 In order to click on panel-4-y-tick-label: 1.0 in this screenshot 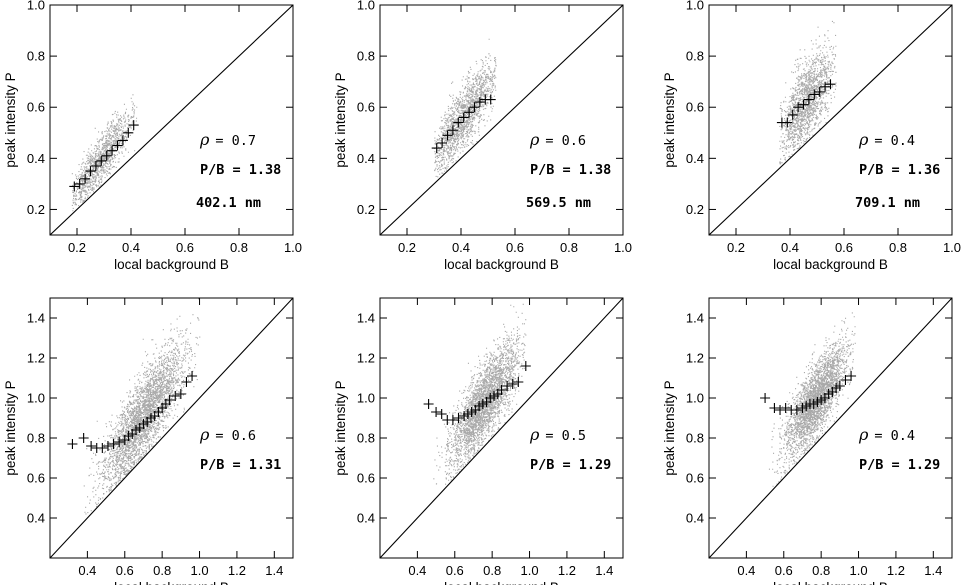, I will do `click(36, 398)`.